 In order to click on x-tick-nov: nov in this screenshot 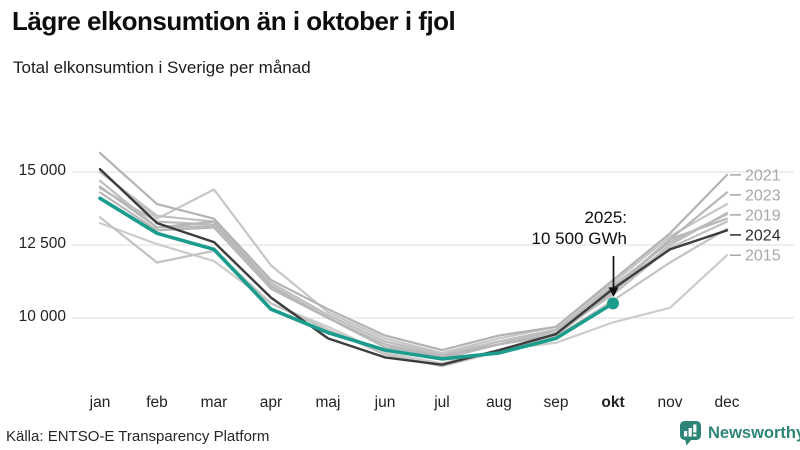, I will do `click(670, 402)`.